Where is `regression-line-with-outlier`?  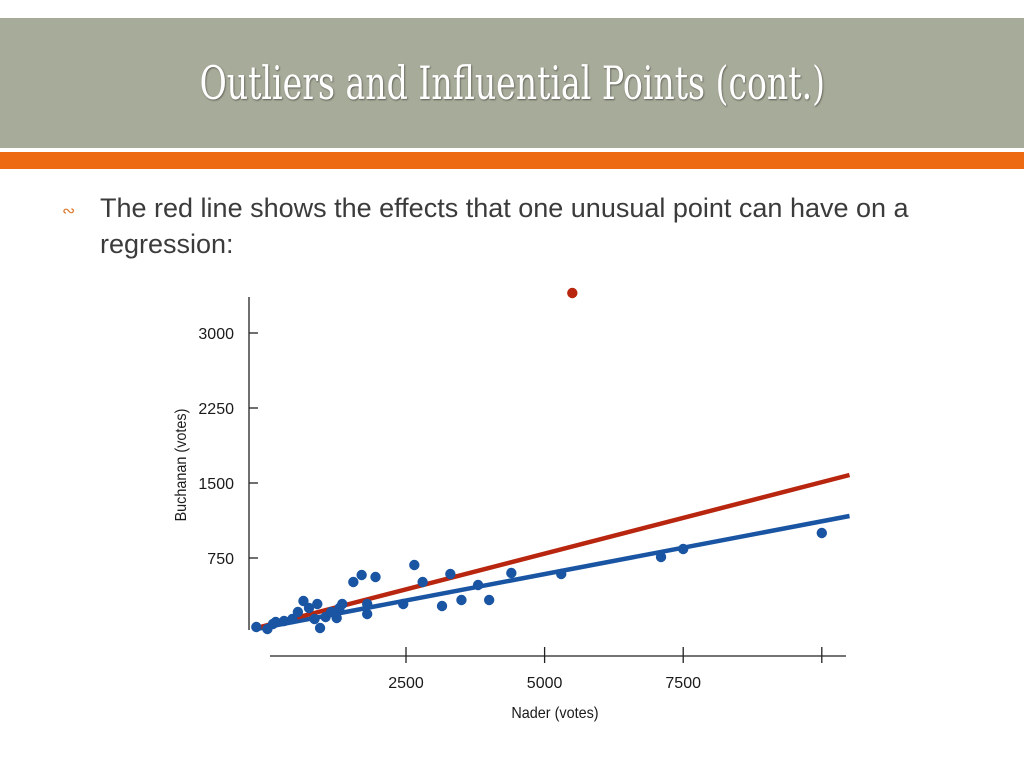 regression-line-with-outlier is located at coordinates (553, 551).